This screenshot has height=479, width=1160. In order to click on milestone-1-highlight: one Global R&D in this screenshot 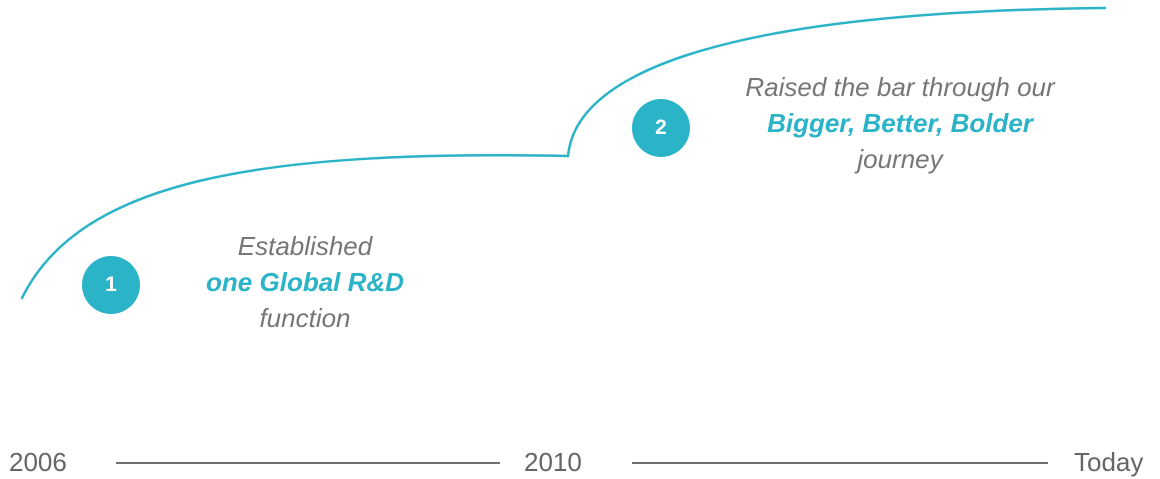, I will do `click(305, 282)`.